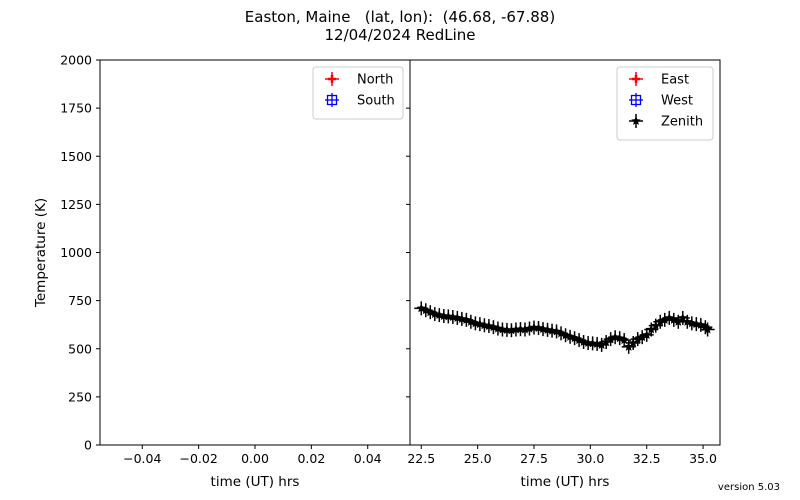 The height and width of the screenshot is (500, 800). What do you see at coordinates (375, 80) in the screenshot?
I see `legend-label: North` at bounding box center [375, 80].